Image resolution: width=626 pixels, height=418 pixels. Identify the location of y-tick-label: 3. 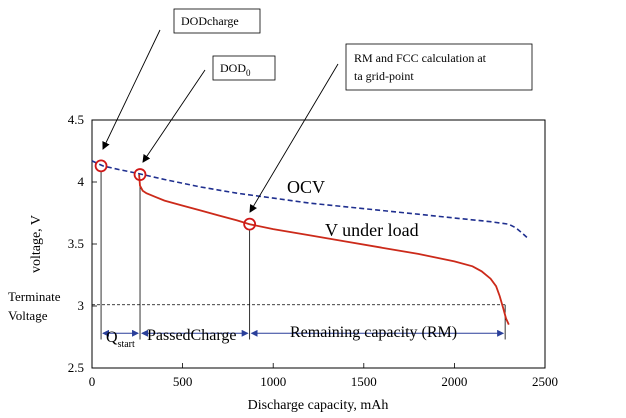
(81, 305).